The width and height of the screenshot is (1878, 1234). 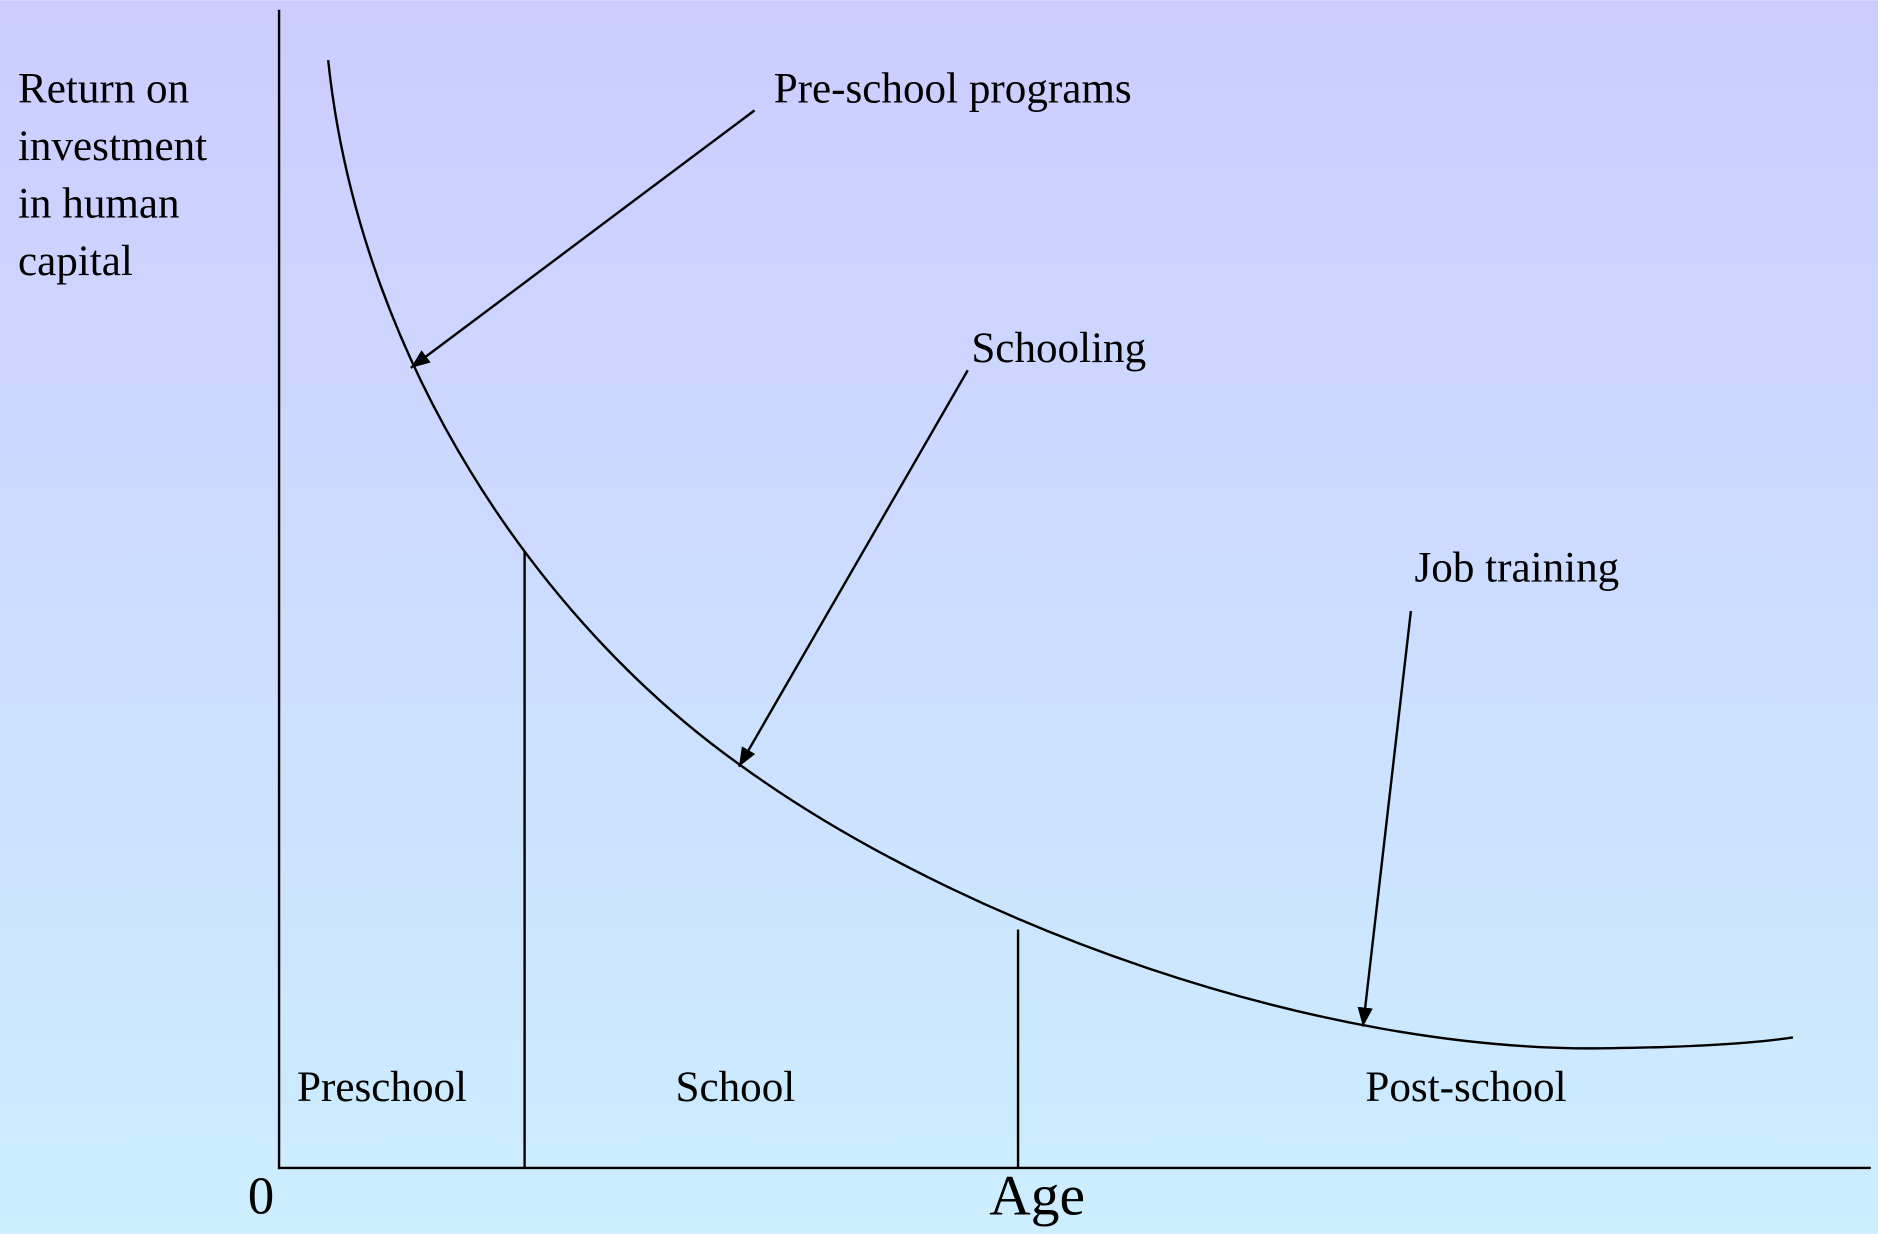 I want to click on y-axis-label: in human, so click(x=99, y=203).